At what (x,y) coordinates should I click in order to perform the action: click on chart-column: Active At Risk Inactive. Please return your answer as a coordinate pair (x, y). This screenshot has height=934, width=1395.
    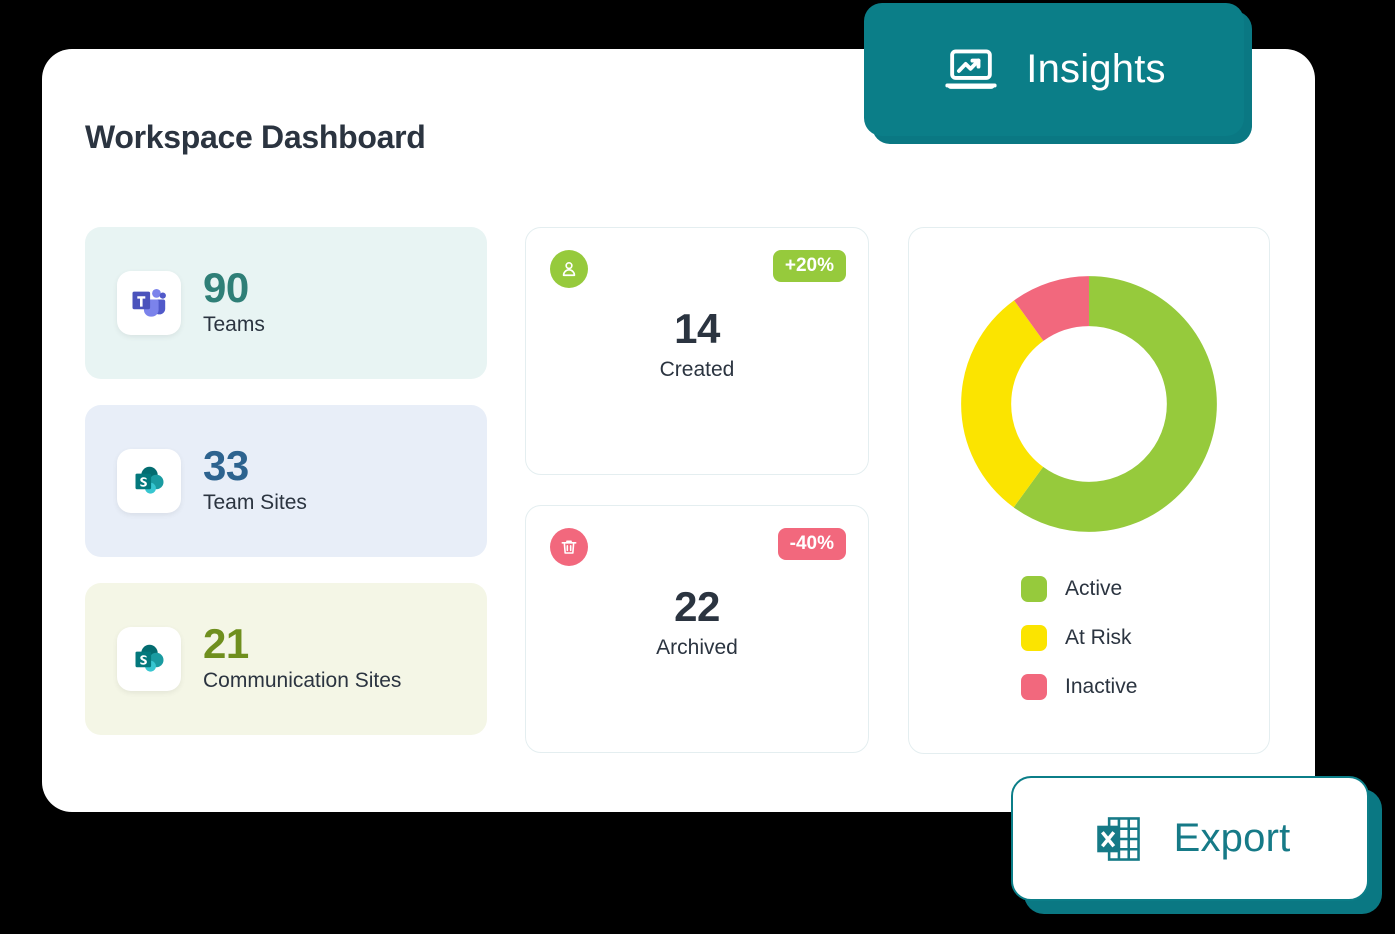
    Looking at the image, I should click on (1089, 490).